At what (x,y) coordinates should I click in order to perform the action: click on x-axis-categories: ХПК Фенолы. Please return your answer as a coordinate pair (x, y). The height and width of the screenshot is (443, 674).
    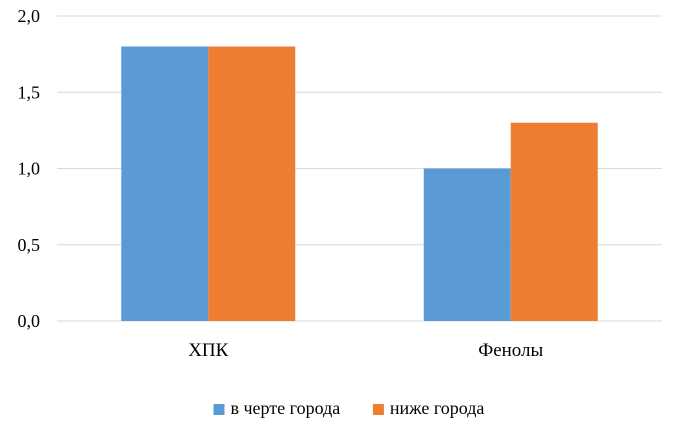
    Looking at the image, I should click on (365, 350).